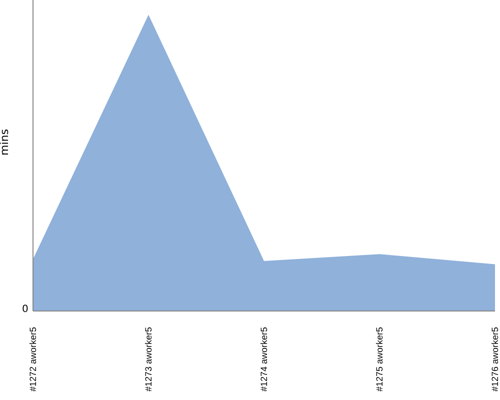 This screenshot has height=400, width=500. Describe the element at coordinates (264, 359) in the screenshot. I see `x-tick-label: #1274 aworker5` at that location.